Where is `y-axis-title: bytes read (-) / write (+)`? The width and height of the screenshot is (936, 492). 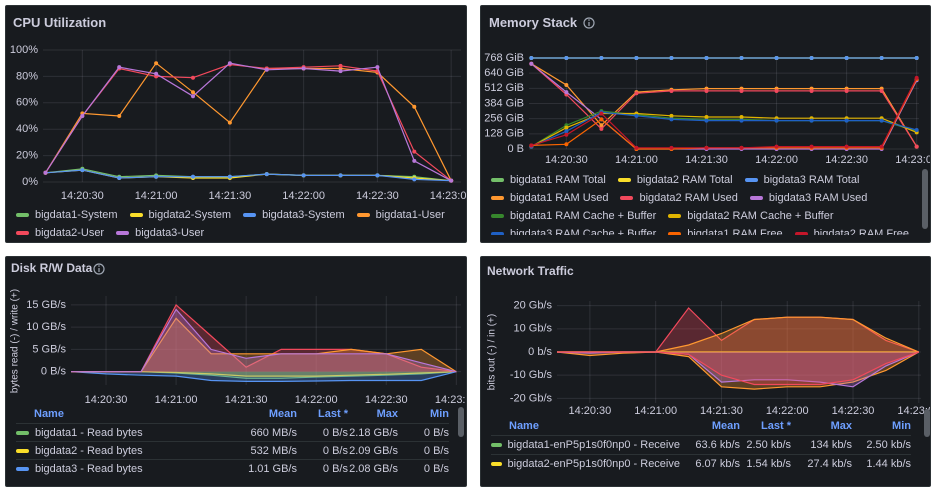 y-axis-title: bytes read (-) / write (+) is located at coordinates (15, 341).